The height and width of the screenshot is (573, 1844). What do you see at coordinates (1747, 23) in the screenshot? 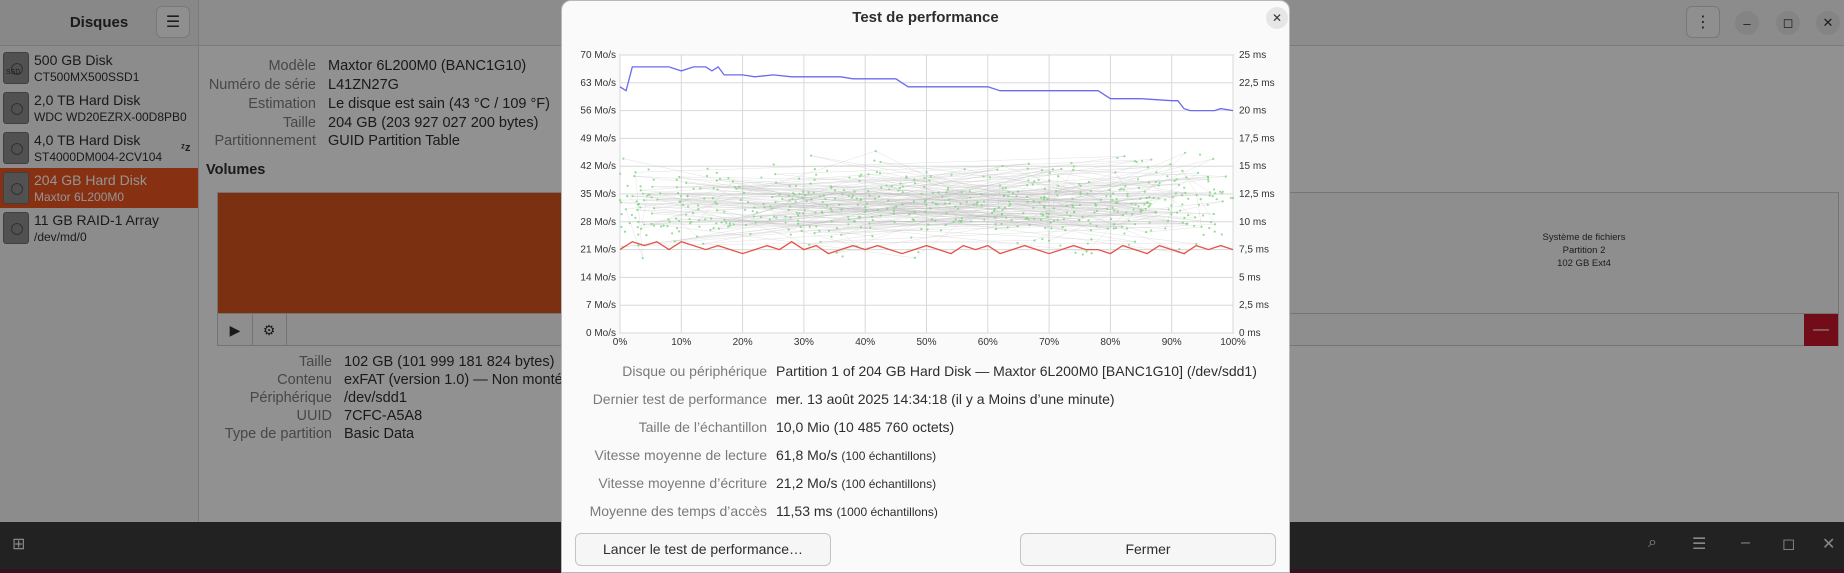
I see `minimize-button: –` at bounding box center [1747, 23].